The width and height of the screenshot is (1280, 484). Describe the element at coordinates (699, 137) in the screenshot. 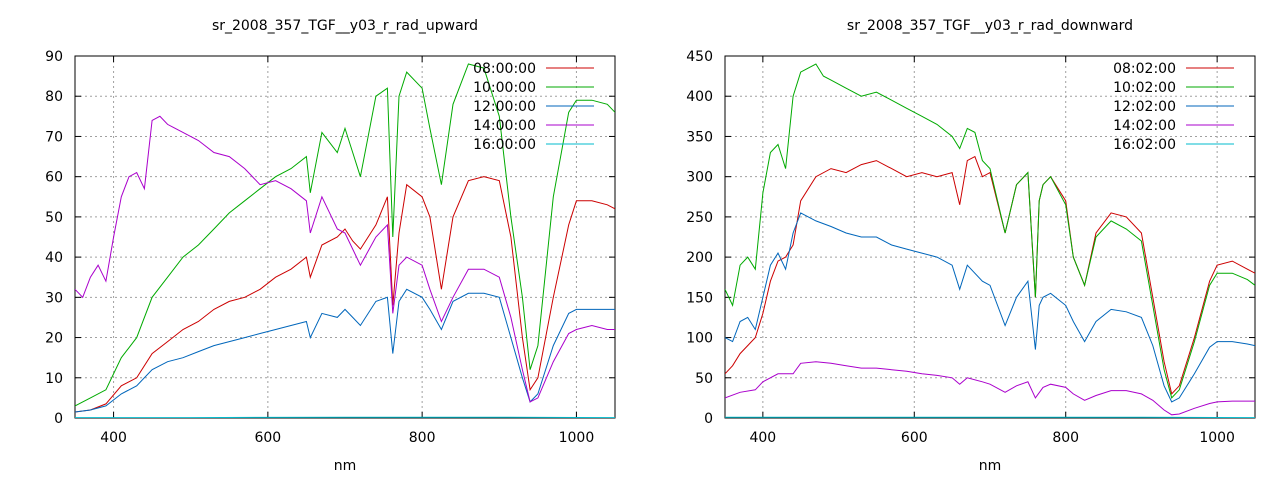

I see `y-tick-label: 350` at that location.